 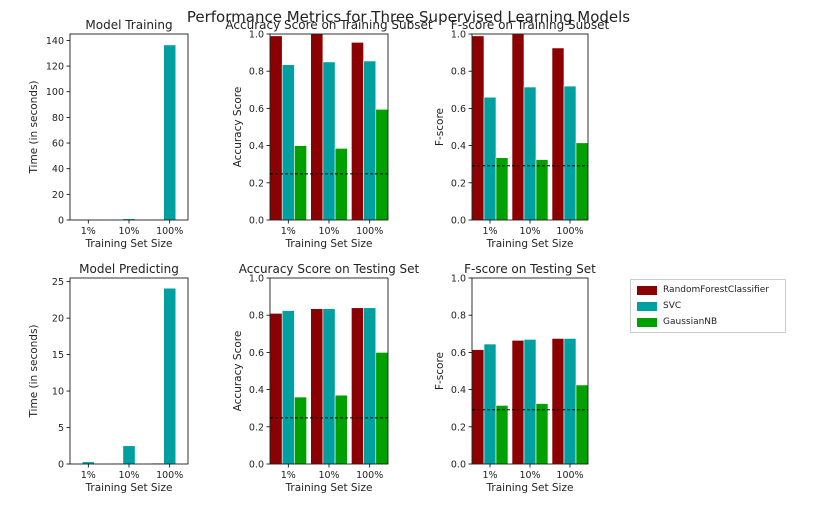 What do you see at coordinates (672, 306) in the screenshot?
I see `legend-label: SVC` at bounding box center [672, 306].